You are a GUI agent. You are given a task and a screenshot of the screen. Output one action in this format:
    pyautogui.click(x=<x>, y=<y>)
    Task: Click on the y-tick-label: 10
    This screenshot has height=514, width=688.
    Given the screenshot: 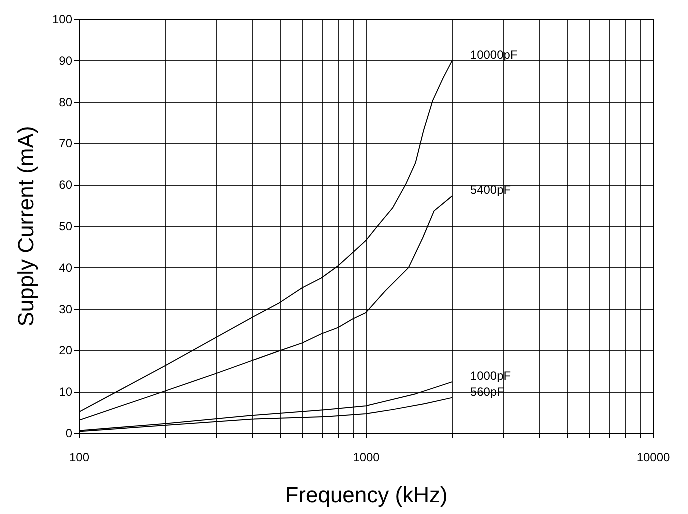 What is the action you would take?
    pyautogui.click(x=66, y=392)
    